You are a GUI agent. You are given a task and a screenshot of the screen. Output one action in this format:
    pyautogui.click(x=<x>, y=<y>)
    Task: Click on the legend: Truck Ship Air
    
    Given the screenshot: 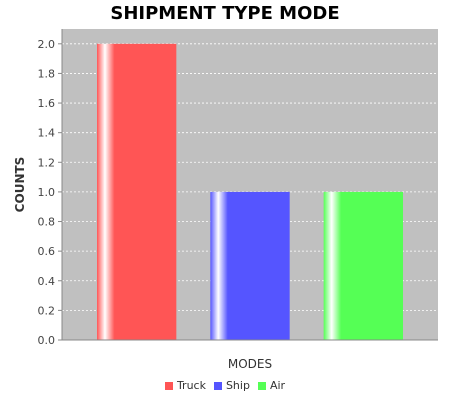 What is the action you would take?
    pyautogui.click(x=225, y=385)
    